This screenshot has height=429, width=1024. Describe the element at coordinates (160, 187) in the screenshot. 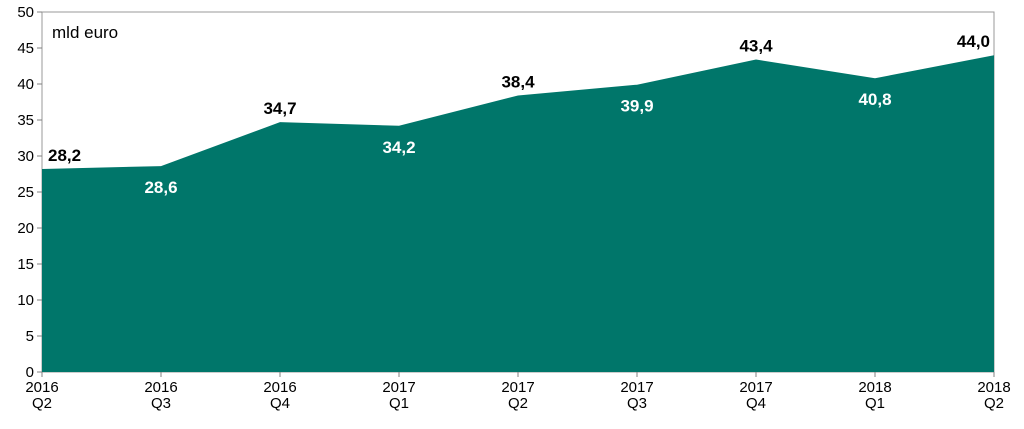

I see `data-label: 28,6` at that location.